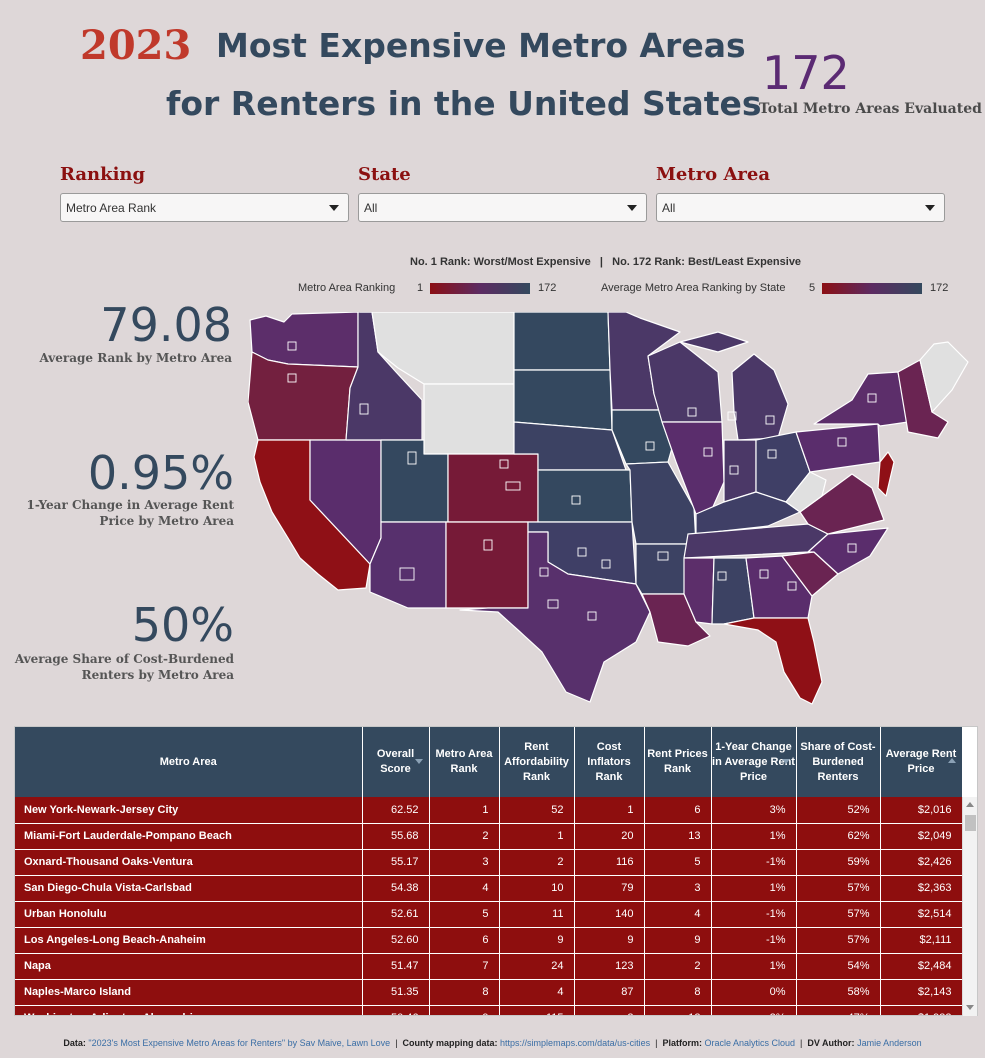 This screenshot has width=985, height=1058. What do you see at coordinates (562, 341) in the screenshot?
I see `state-north-dakota` at bounding box center [562, 341].